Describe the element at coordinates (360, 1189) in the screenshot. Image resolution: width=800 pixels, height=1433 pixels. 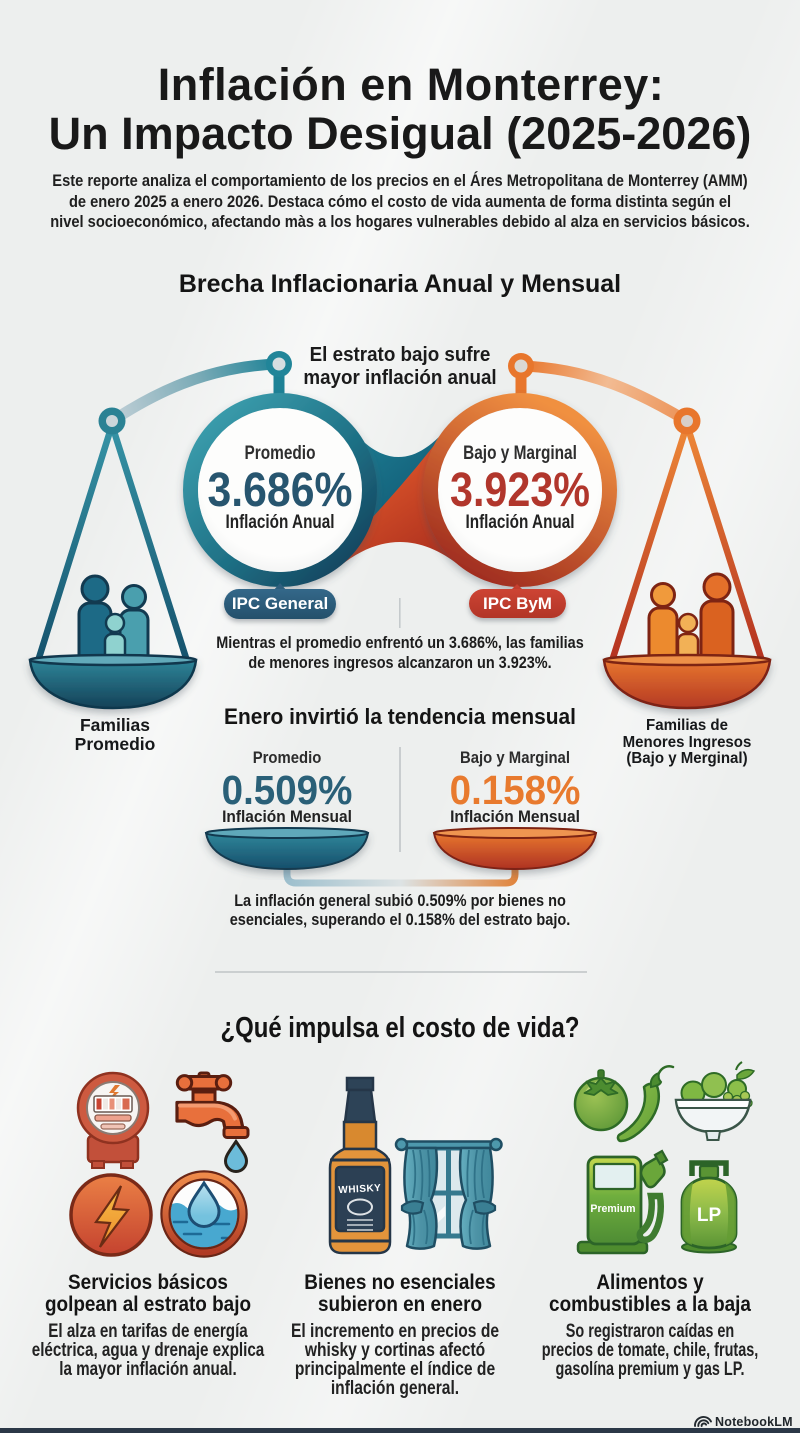
I see `svg-text: WHISKY` at that location.